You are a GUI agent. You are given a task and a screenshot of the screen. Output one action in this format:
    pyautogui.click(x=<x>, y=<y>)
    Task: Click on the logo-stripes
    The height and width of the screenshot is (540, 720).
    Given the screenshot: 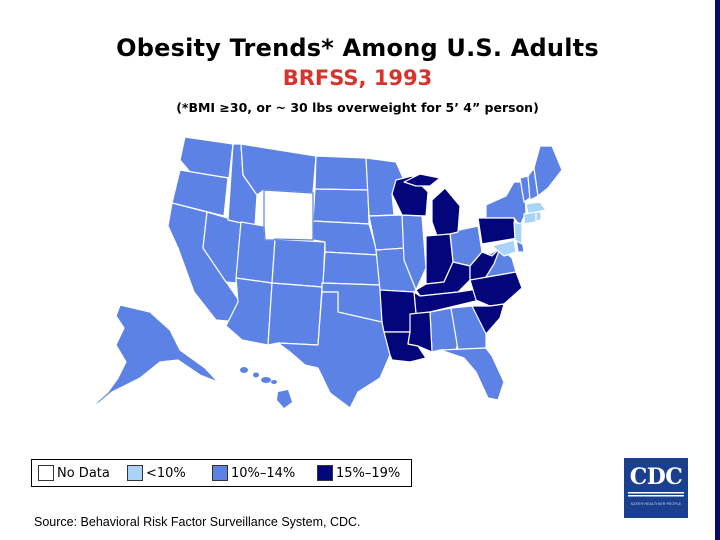 What is the action you would take?
    pyautogui.click(x=656, y=494)
    